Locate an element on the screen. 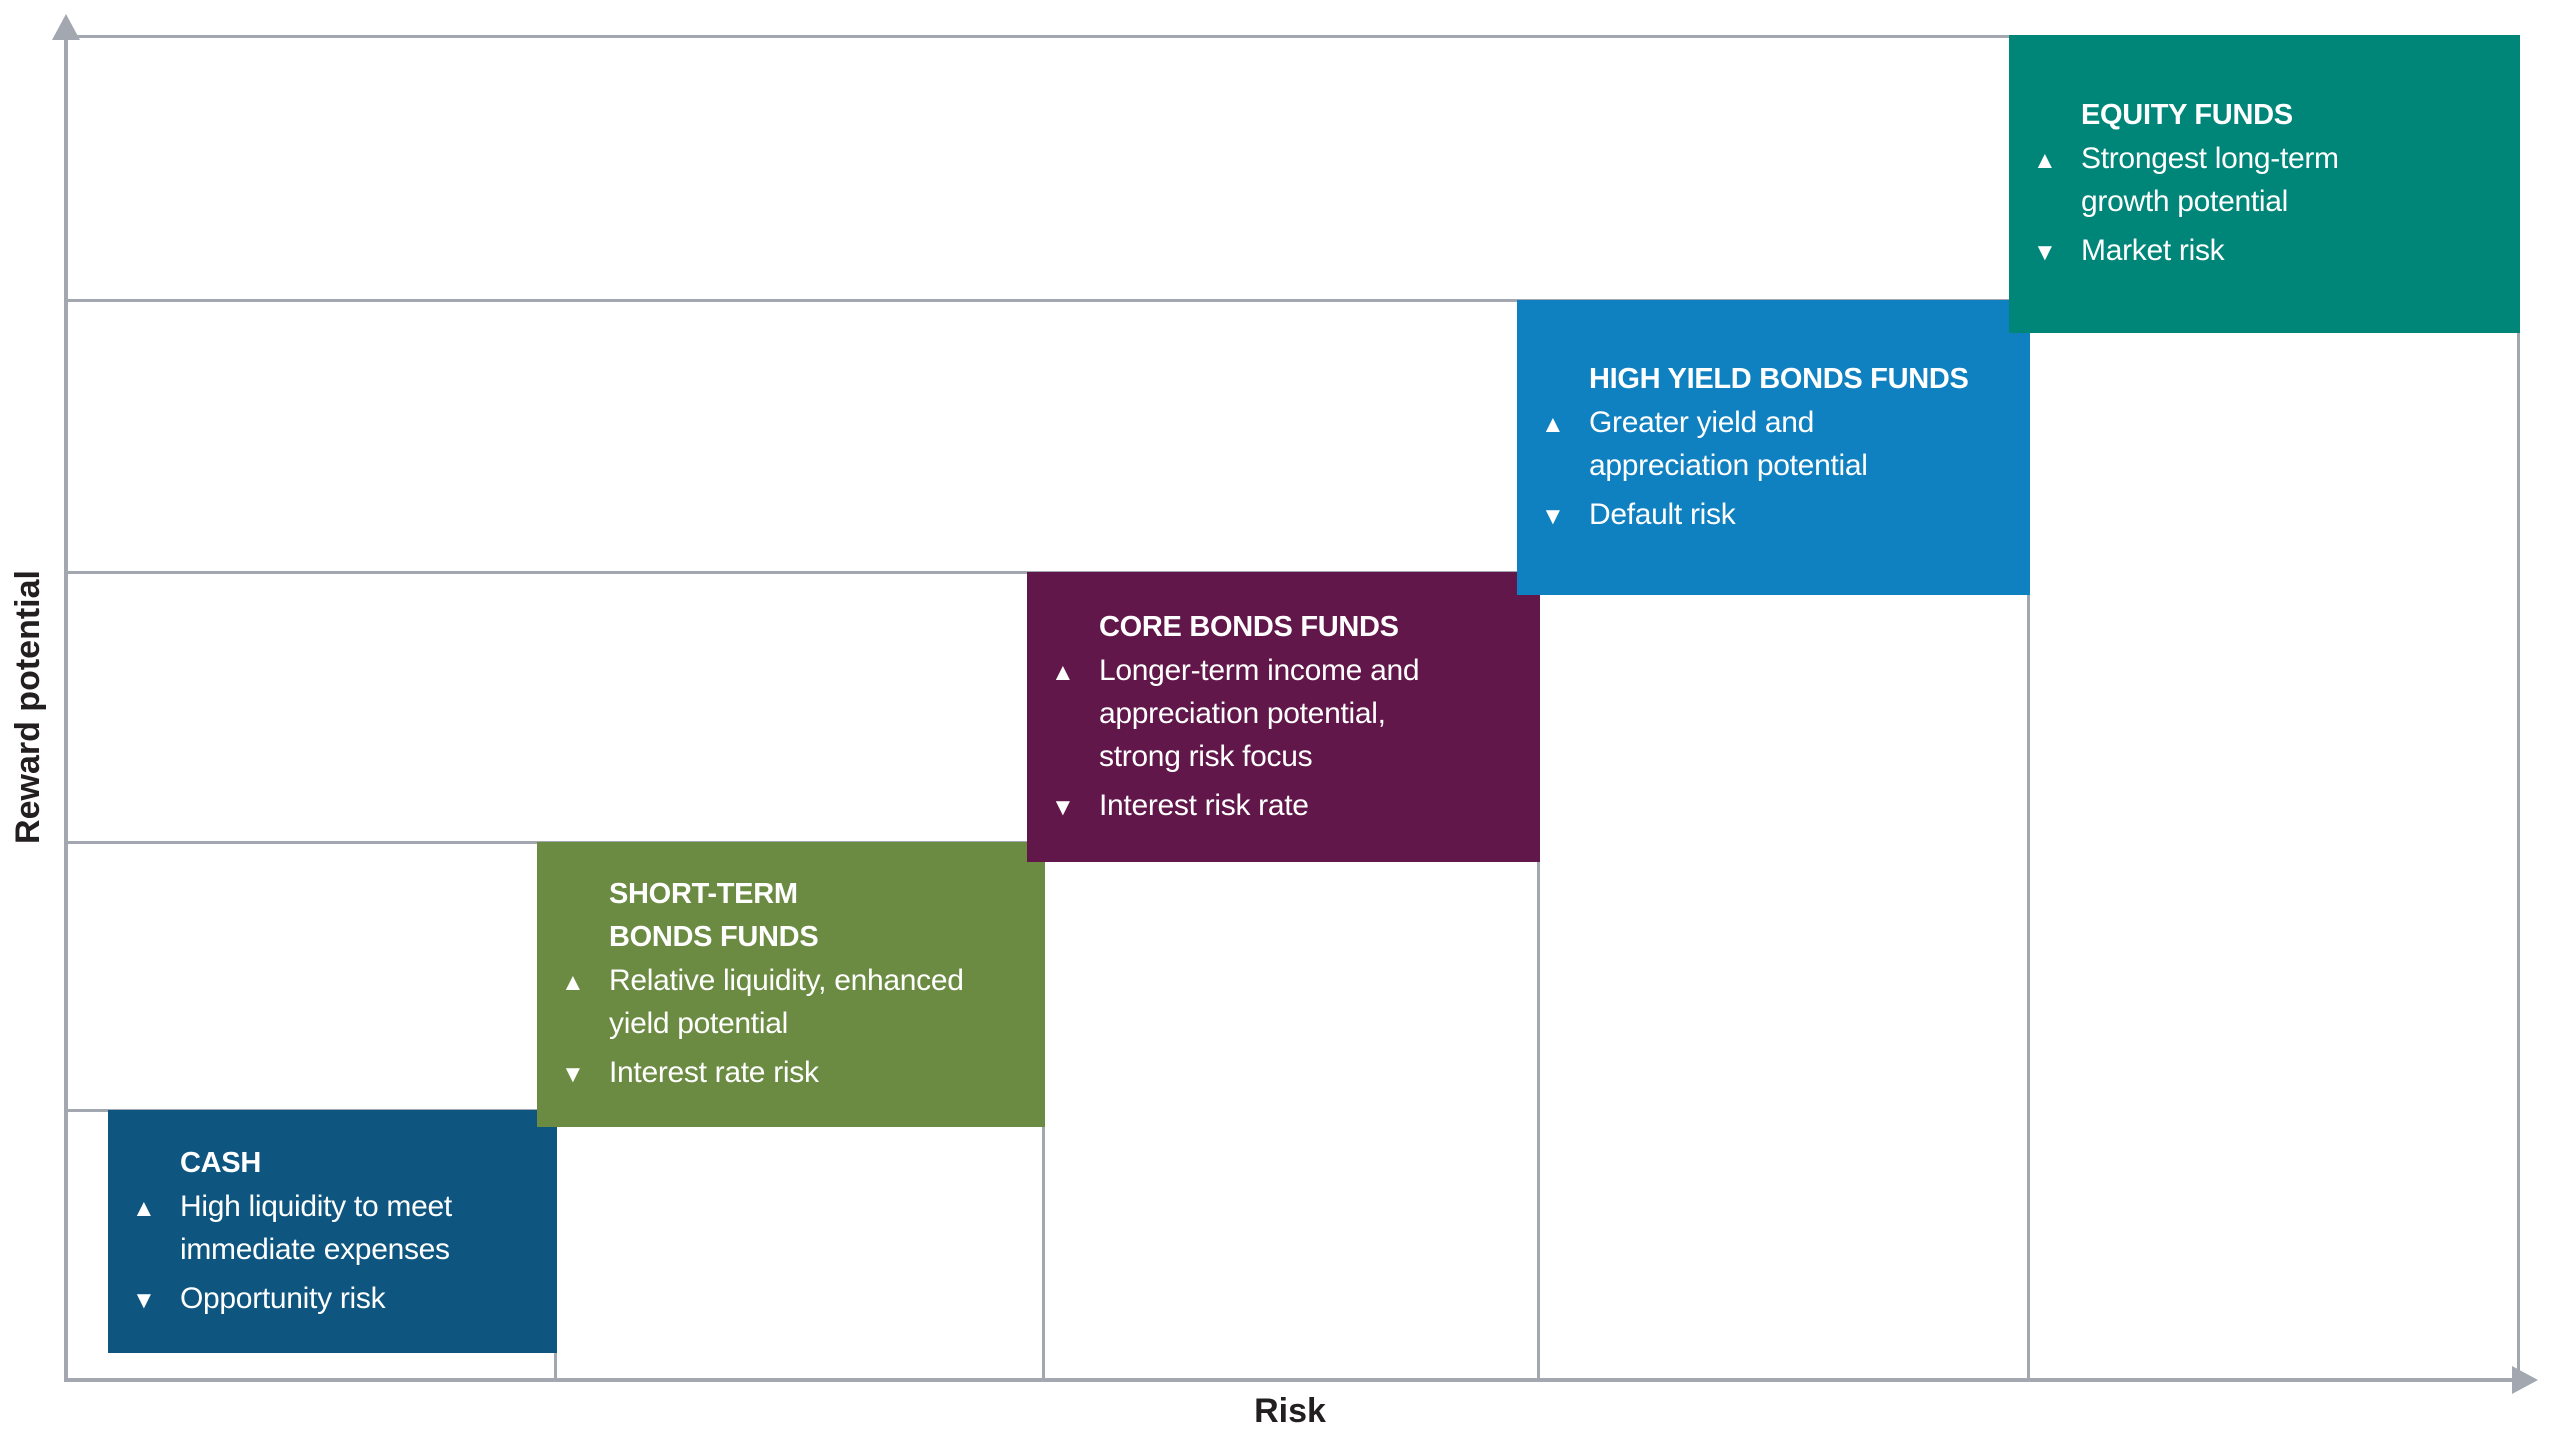 This screenshot has height=1440, width=2560. fund-con-row: ▼ Default risk is located at coordinates (1776, 515).